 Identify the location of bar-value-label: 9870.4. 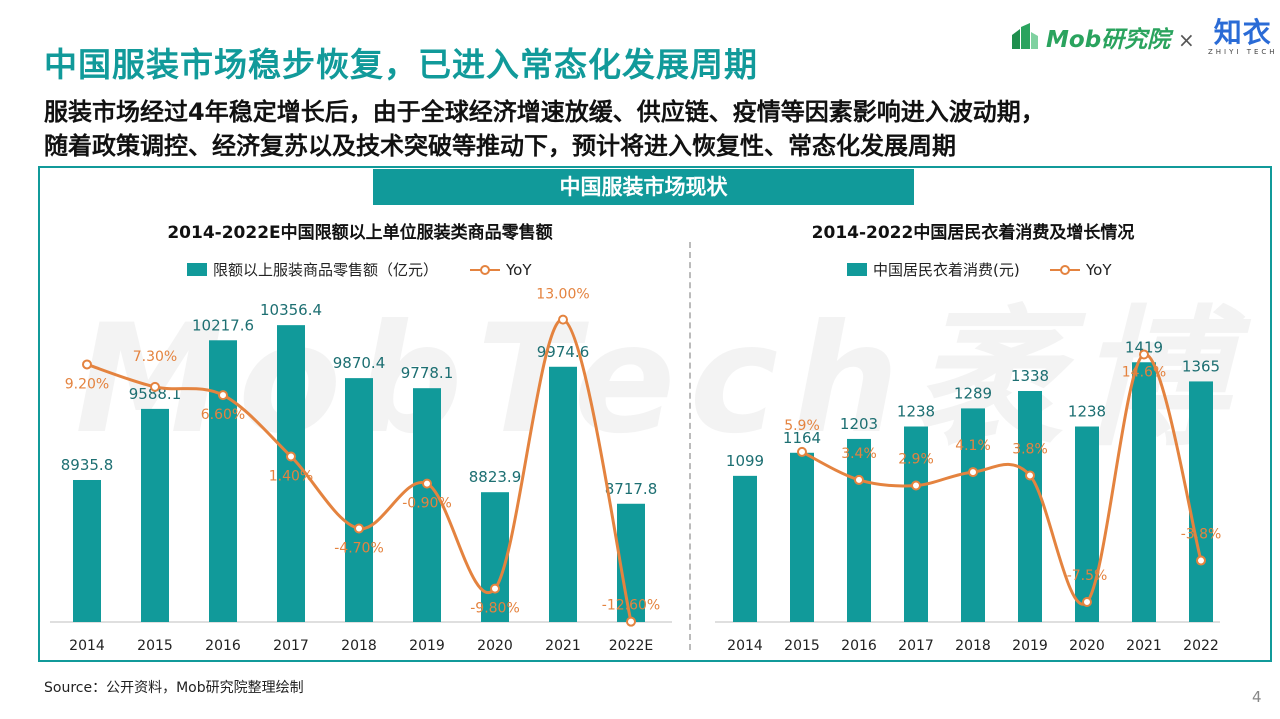
(359, 363).